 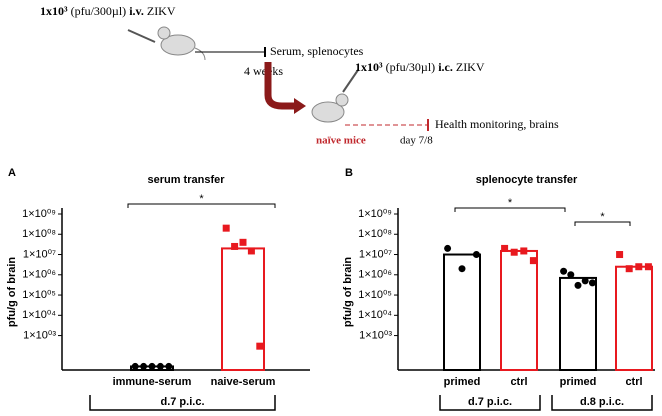 I want to click on transfer-arrow, so click(x=279, y=86).